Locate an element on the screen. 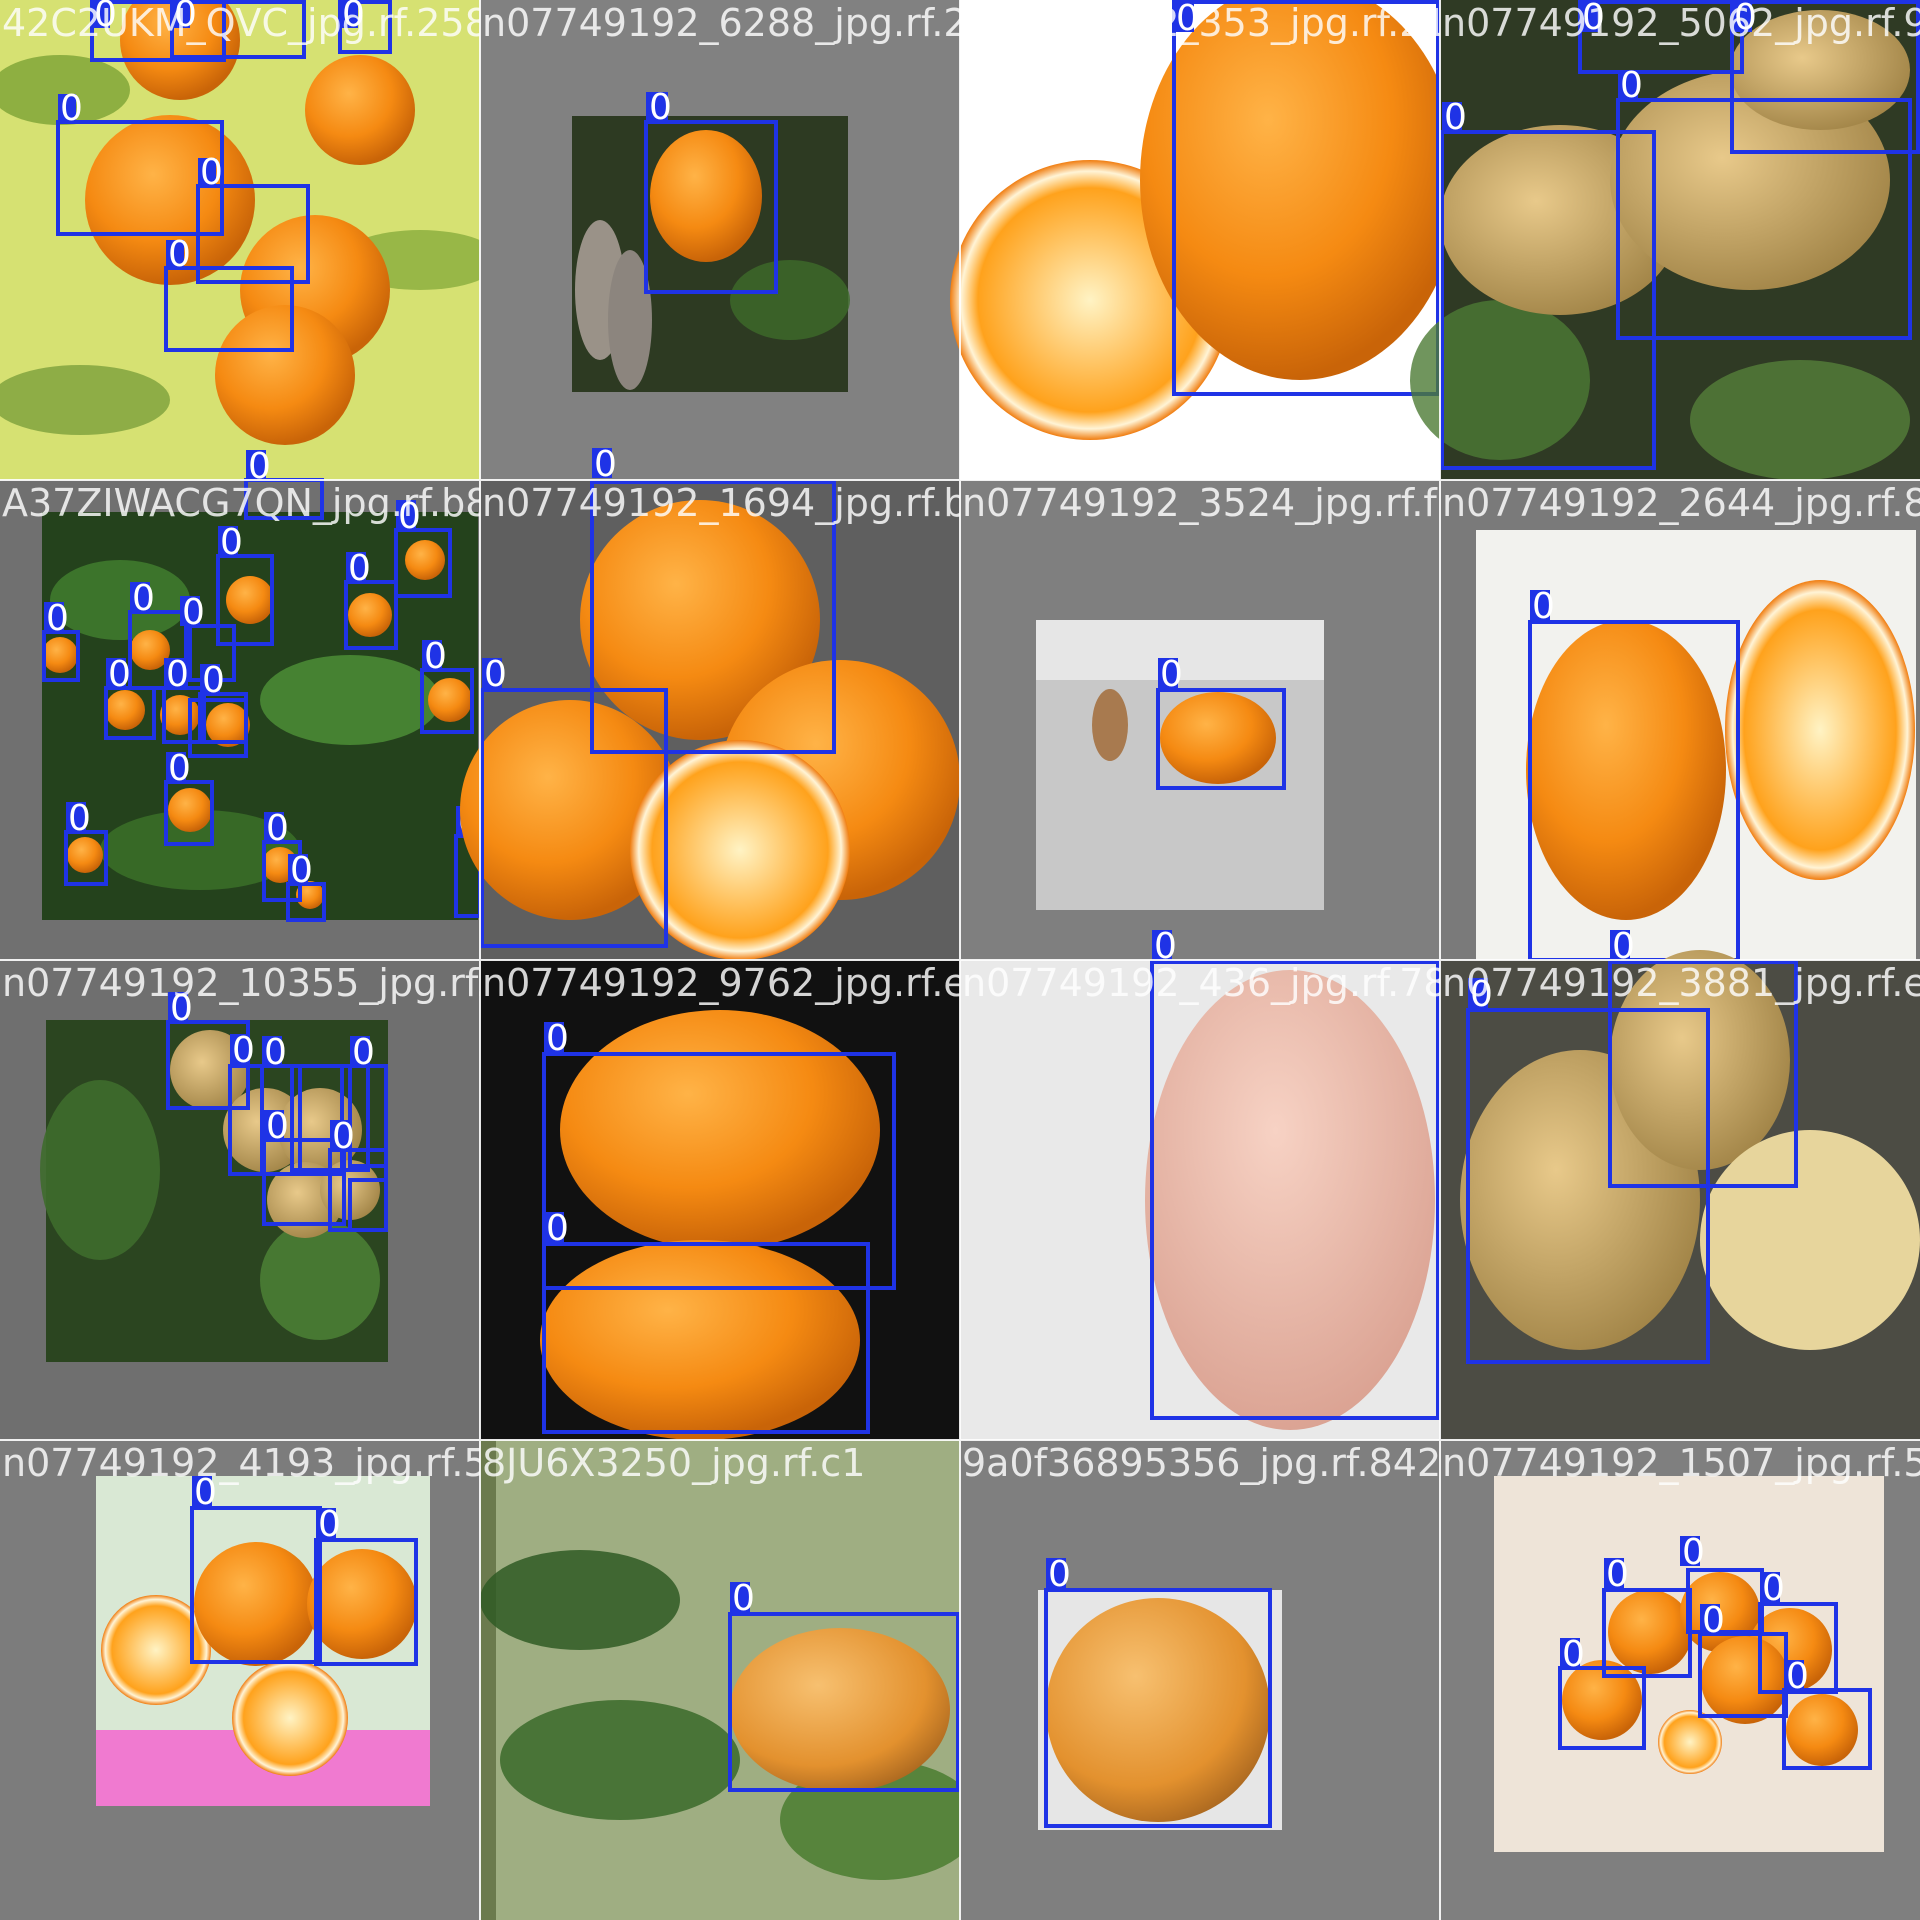  tile-1: 0 0 0 0 0 0 42C2UKM_QVC_jpg.rf.258 is located at coordinates (250, 240).